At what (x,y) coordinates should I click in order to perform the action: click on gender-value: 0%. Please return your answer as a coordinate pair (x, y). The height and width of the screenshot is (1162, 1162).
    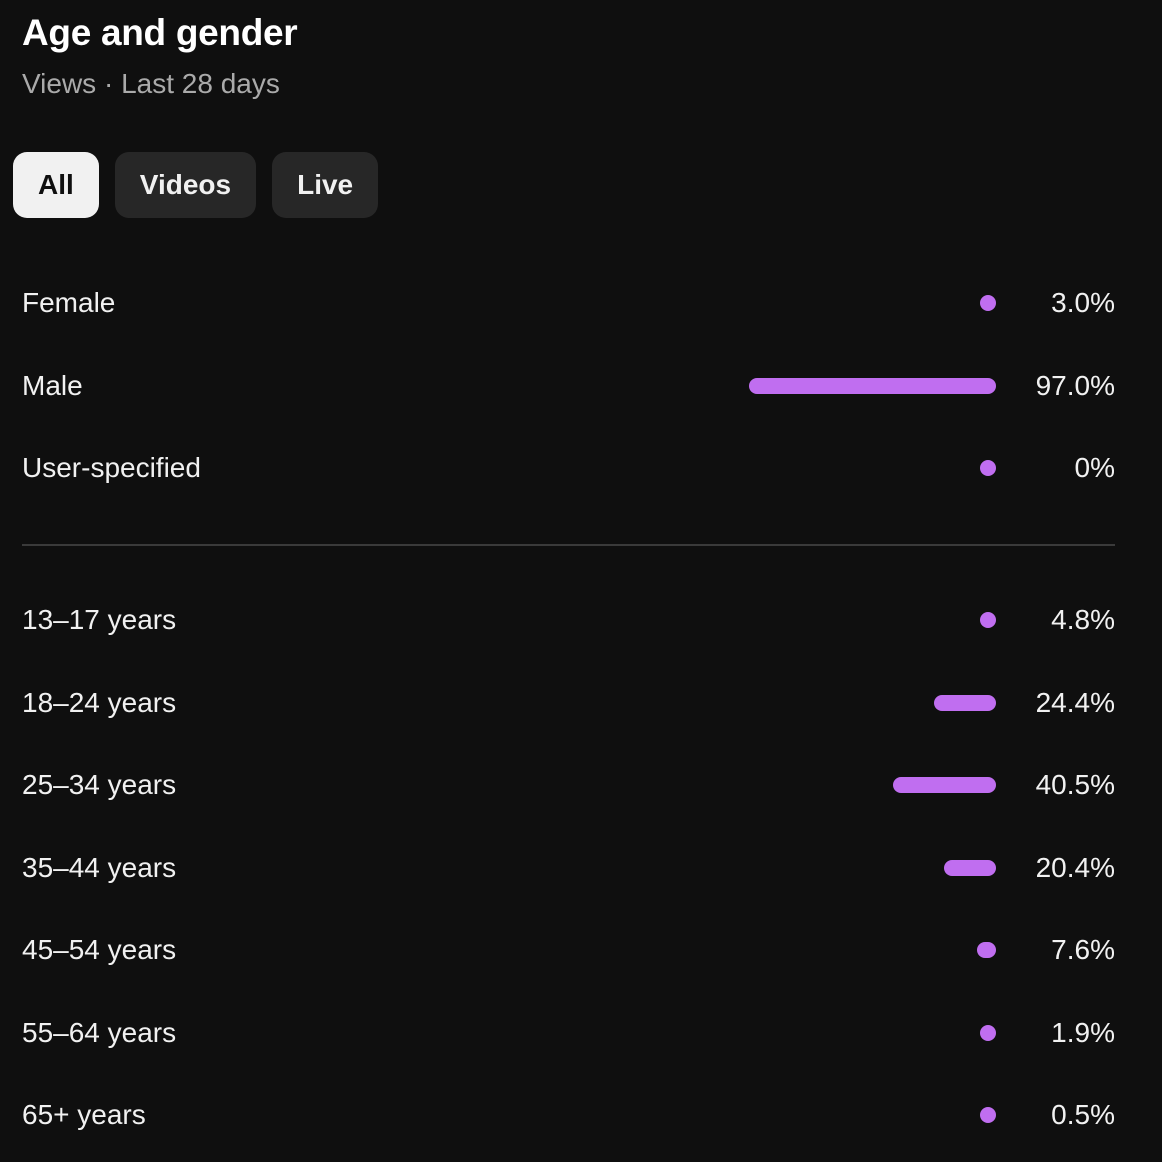
    Looking at the image, I should click on (1094, 468).